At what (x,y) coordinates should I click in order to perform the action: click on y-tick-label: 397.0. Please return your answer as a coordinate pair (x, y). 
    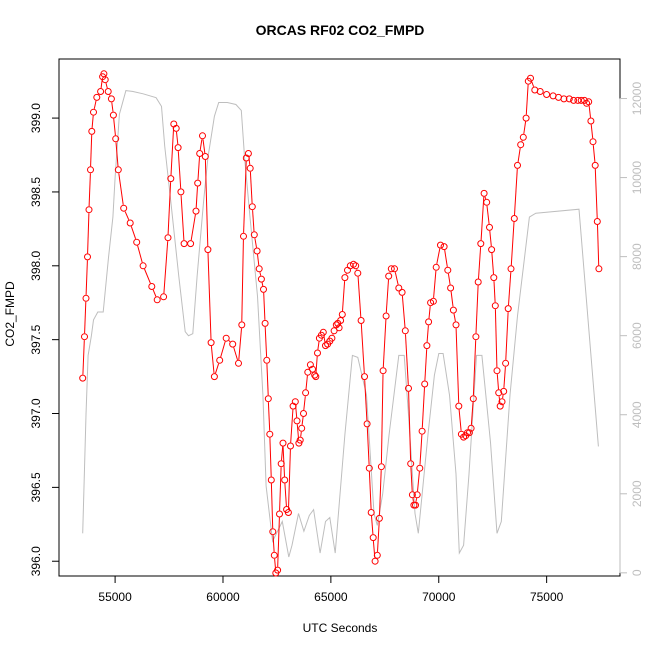
    Looking at the image, I should click on (36, 413).